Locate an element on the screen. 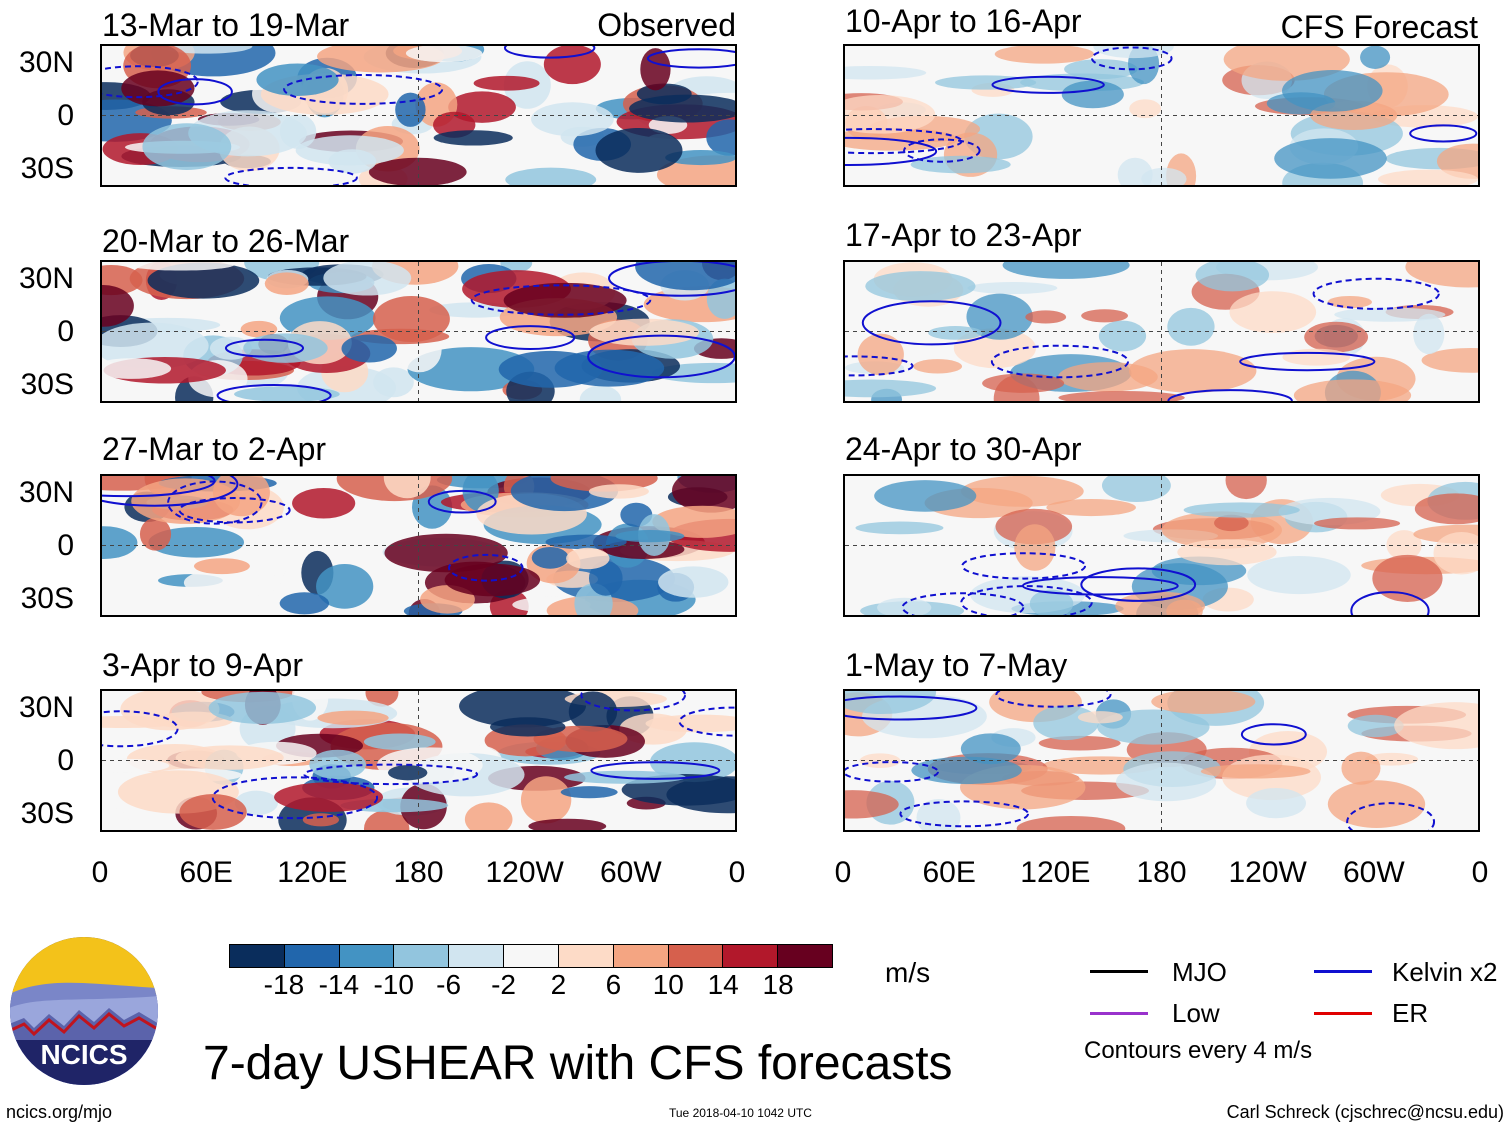 The width and height of the screenshot is (1510, 1127). colorbar-tick-label: 14 is located at coordinates (723, 984).